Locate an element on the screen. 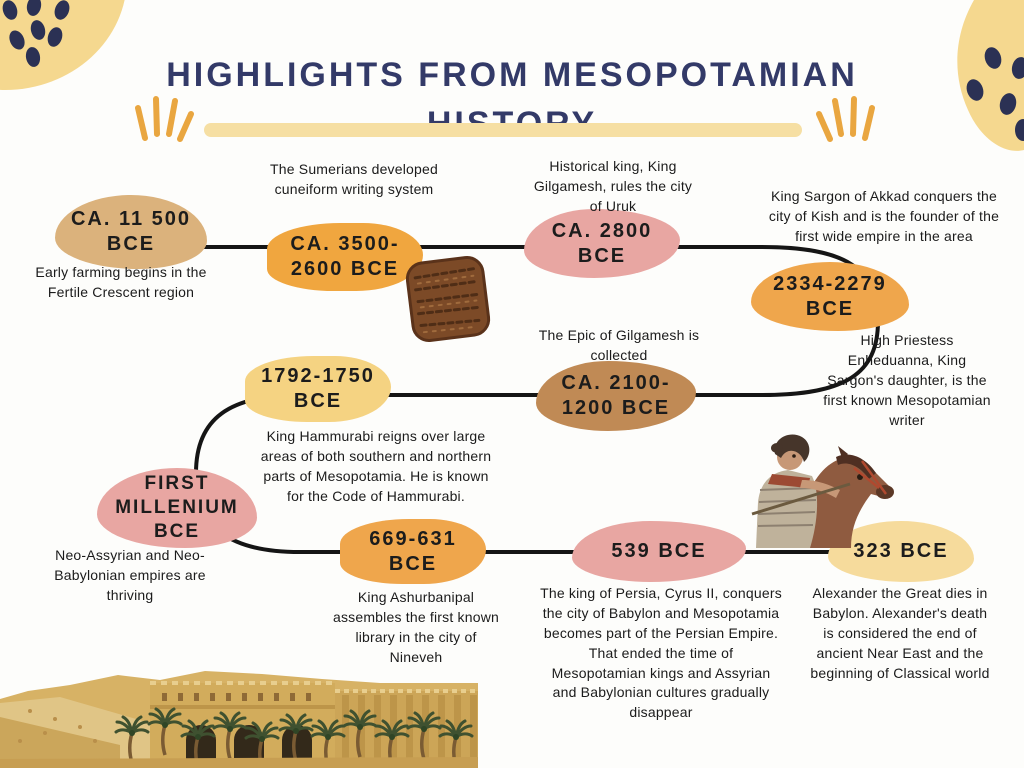 The width and height of the screenshot is (1024, 768). timeline-node-ca-11500-bce: CA. 11 500 BCE is located at coordinates (131, 232).